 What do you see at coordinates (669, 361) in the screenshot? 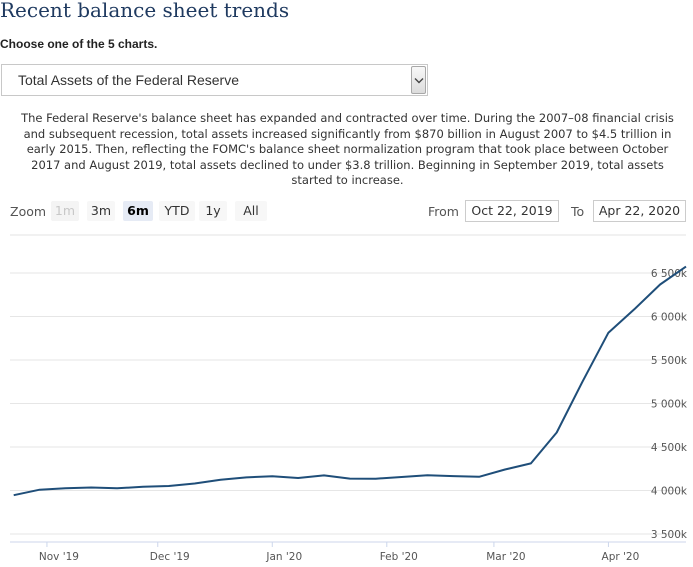
I see `y-tick-label: 5 500k` at bounding box center [669, 361].